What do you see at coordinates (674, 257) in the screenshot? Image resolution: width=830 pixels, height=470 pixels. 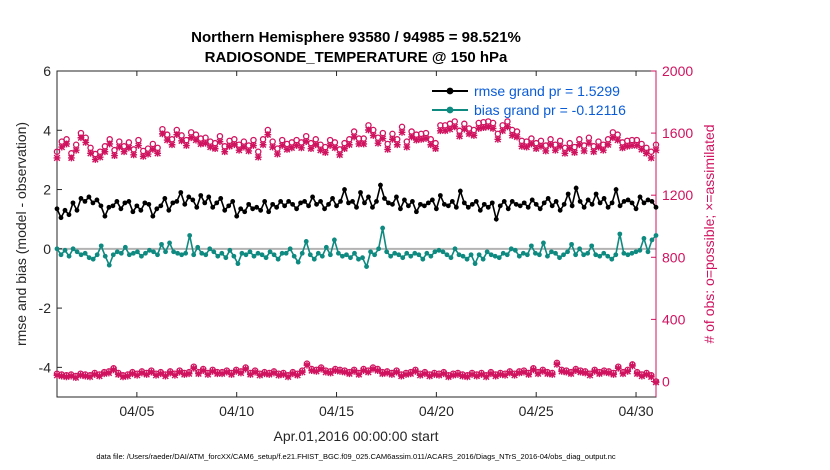 I see `y-tick-label-right: 800` at bounding box center [674, 257].